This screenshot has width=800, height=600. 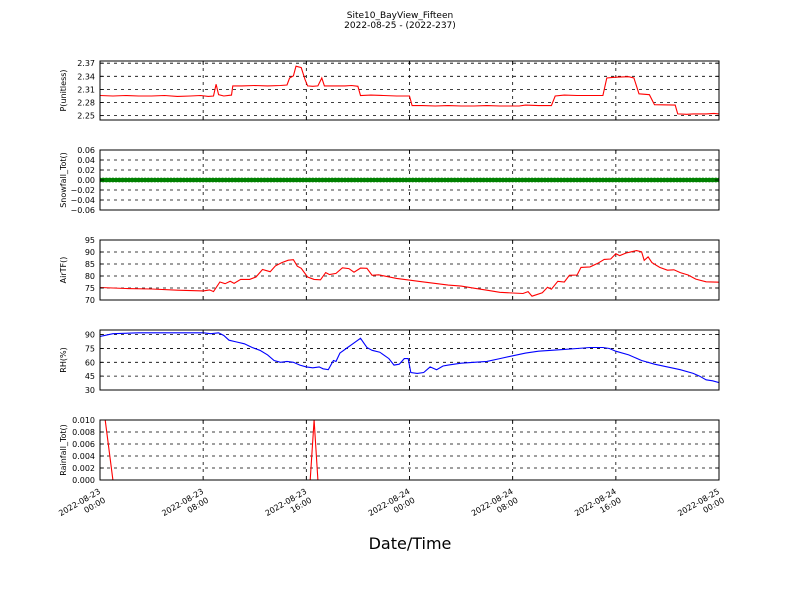 What do you see at coordinates (400, 16) in the screenshot?
I see `chart-title: Site10_BayView_Fifteen` at bounding box center [400, 16].